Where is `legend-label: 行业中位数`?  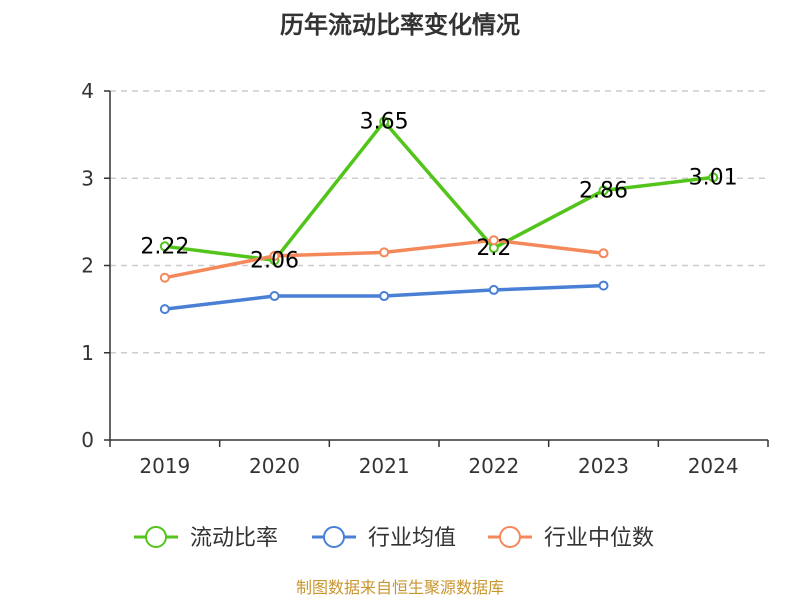
legend-label: 行业中位数 is located at coordinates (599, 538).